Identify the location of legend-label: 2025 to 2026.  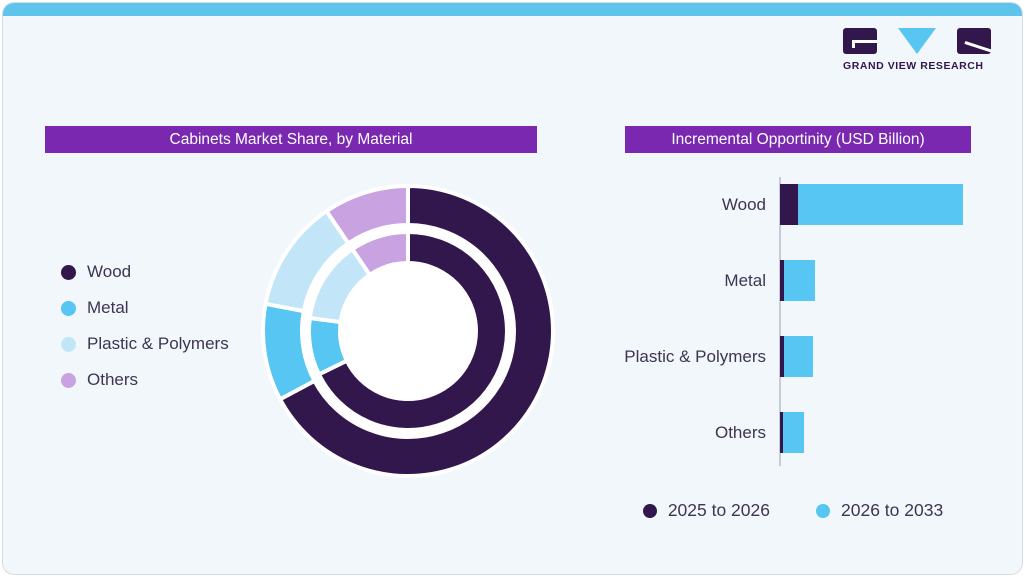
(718, 510).